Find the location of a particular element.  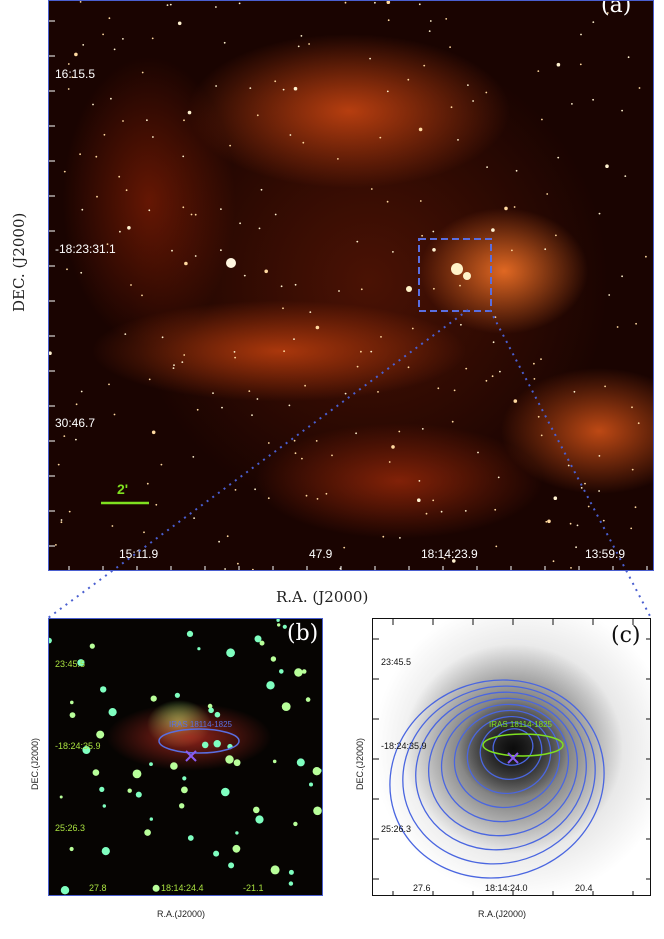

bright-star is located at coordinates (409, 289).